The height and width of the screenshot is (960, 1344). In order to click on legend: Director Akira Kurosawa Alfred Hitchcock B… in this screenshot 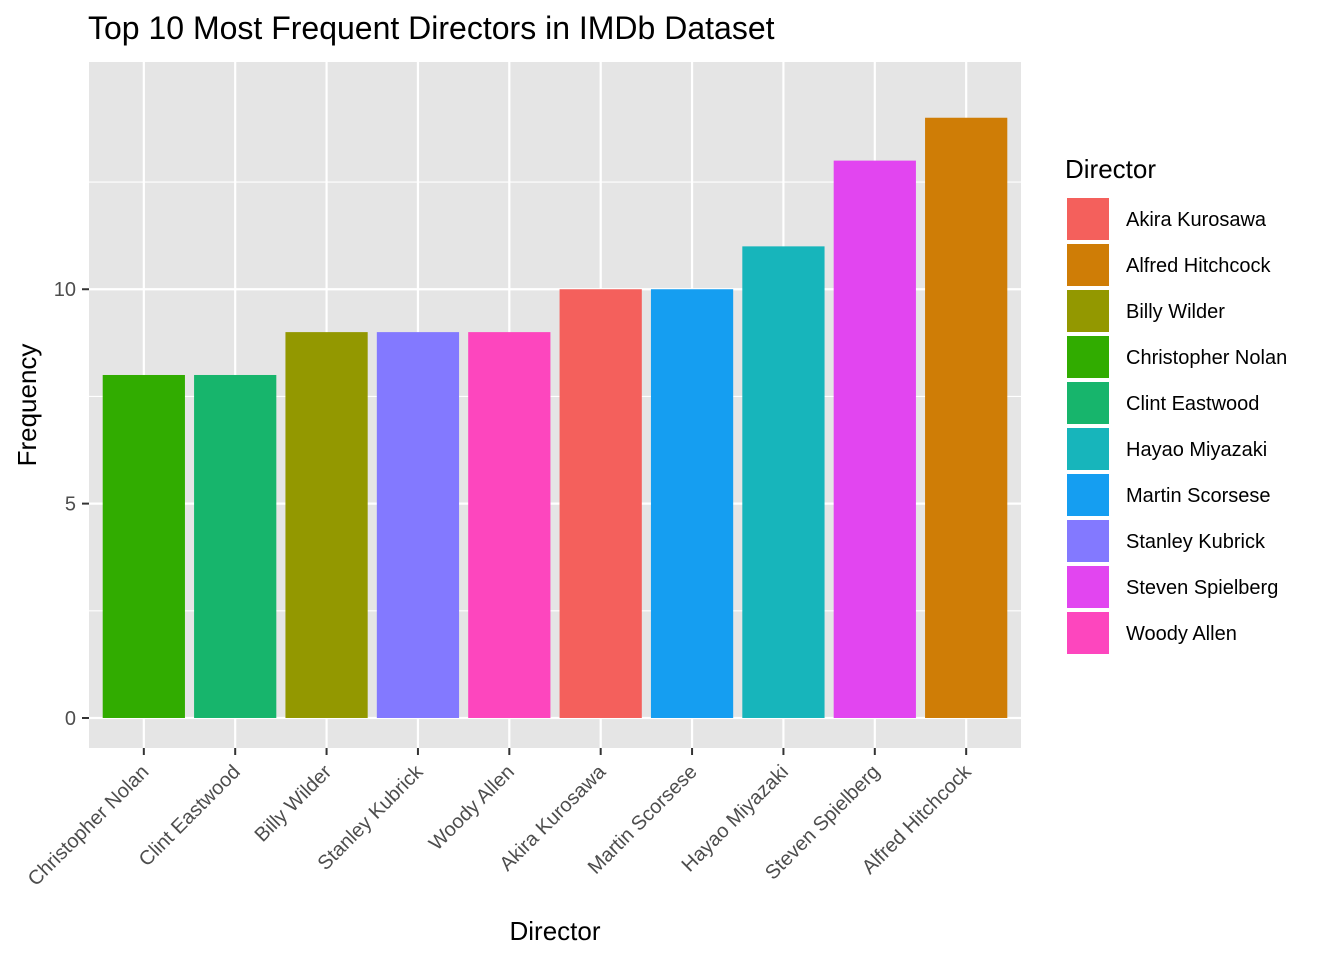, I will do `click(1176, 404)`.